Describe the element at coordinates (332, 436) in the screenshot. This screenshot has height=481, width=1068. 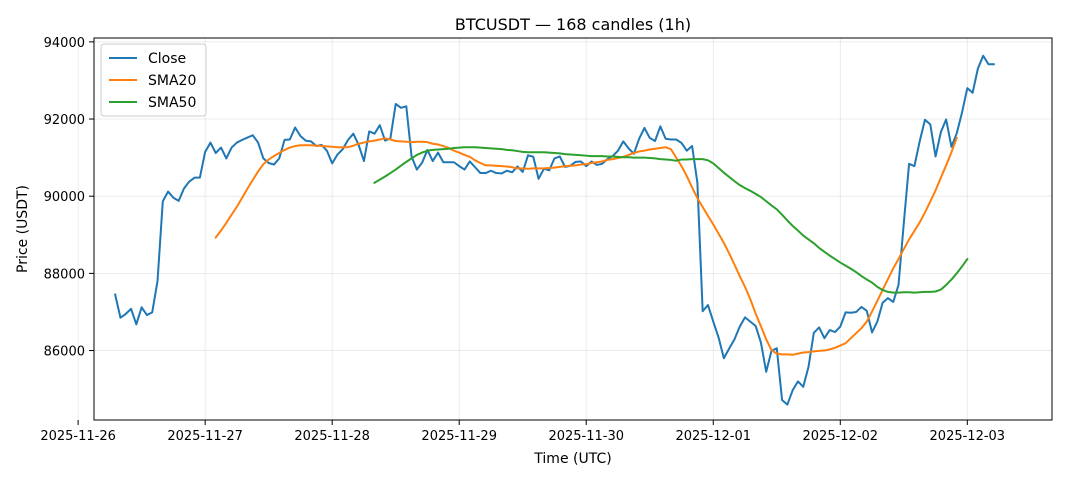
I see `x-tick-label: 2025-11-28` at that location.